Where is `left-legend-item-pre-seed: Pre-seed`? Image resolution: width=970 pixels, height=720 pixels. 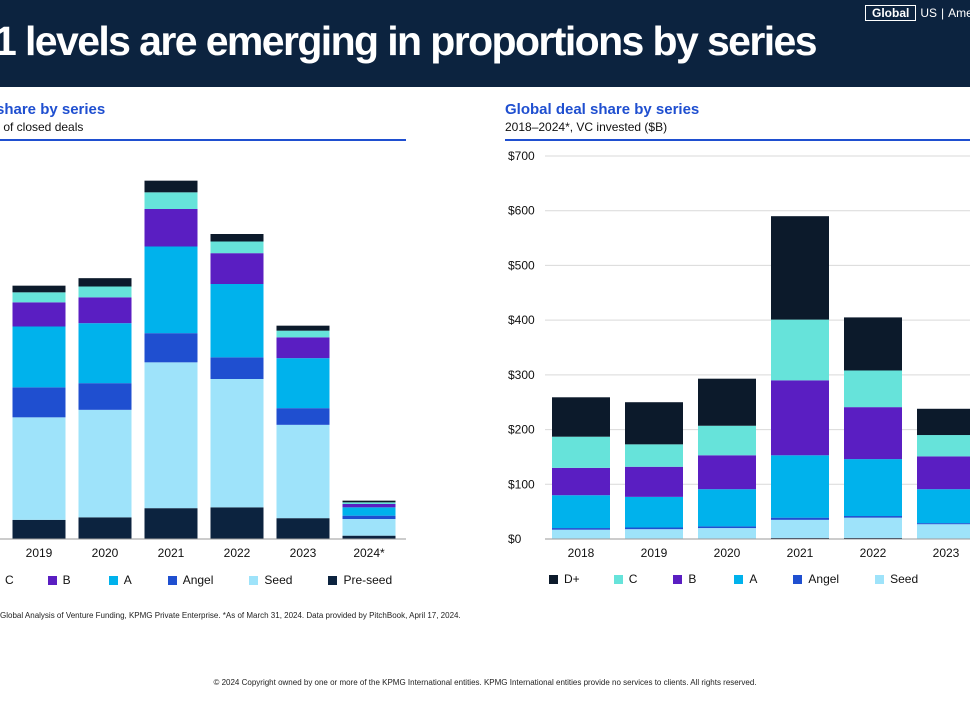 left-legend-item-pre-seed: Pre-seed is located at coordinates (360, 580).